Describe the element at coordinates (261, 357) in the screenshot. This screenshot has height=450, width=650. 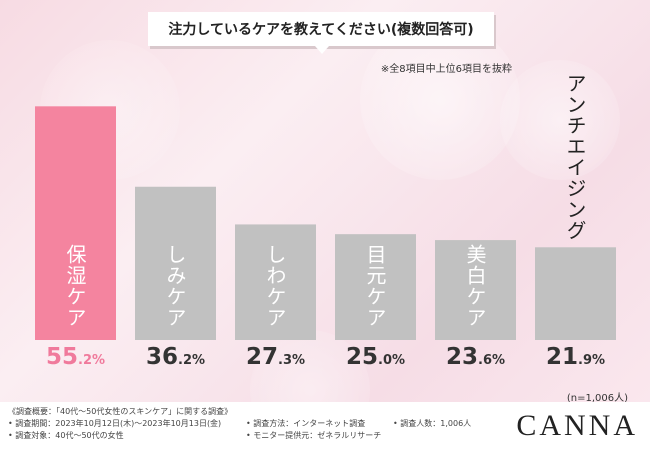
I see `value-label-integer: 27` at that location.